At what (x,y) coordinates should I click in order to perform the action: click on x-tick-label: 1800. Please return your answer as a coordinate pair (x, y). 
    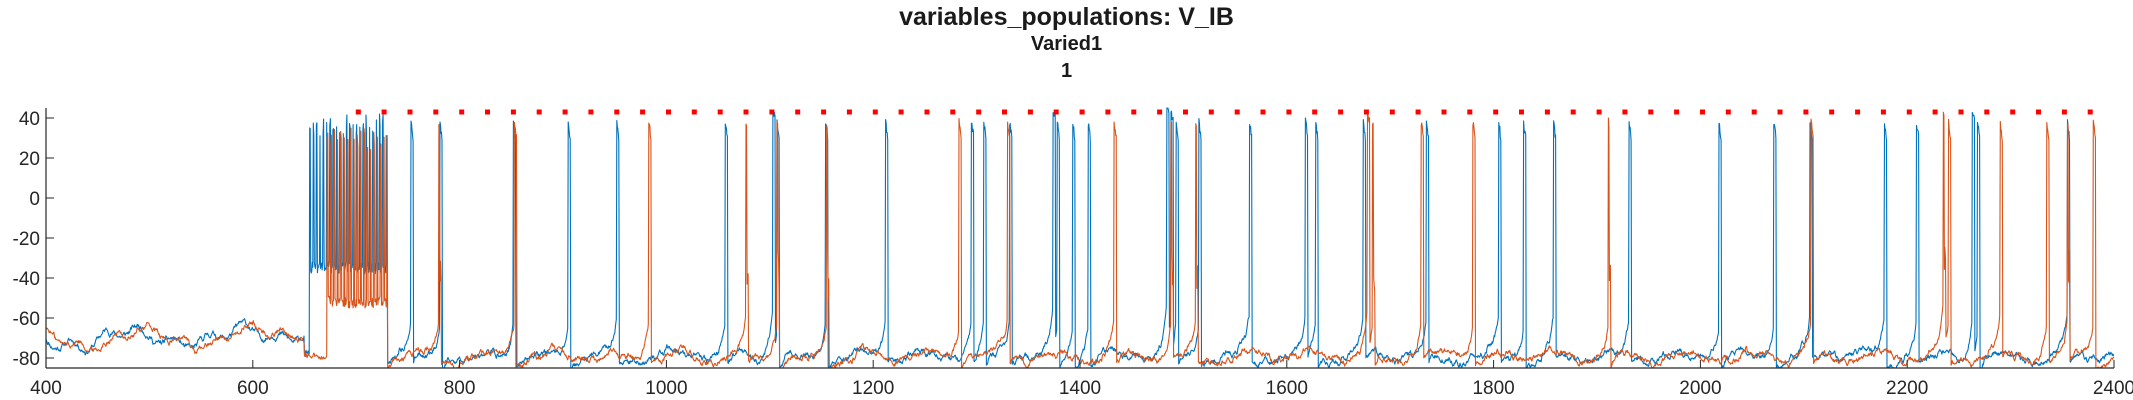
    Looking at the image, I should click on (1493, 388).